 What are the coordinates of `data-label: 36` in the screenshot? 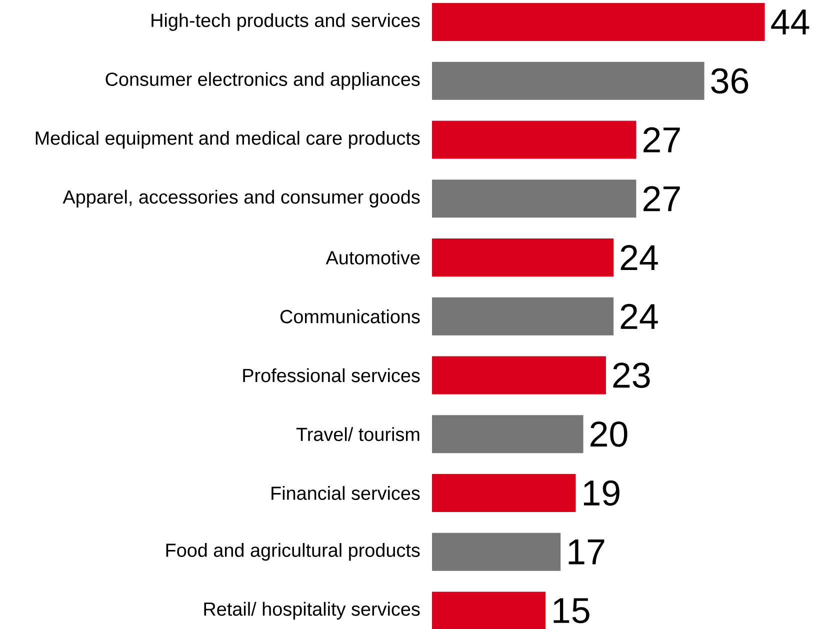 It's located at (729, 81).